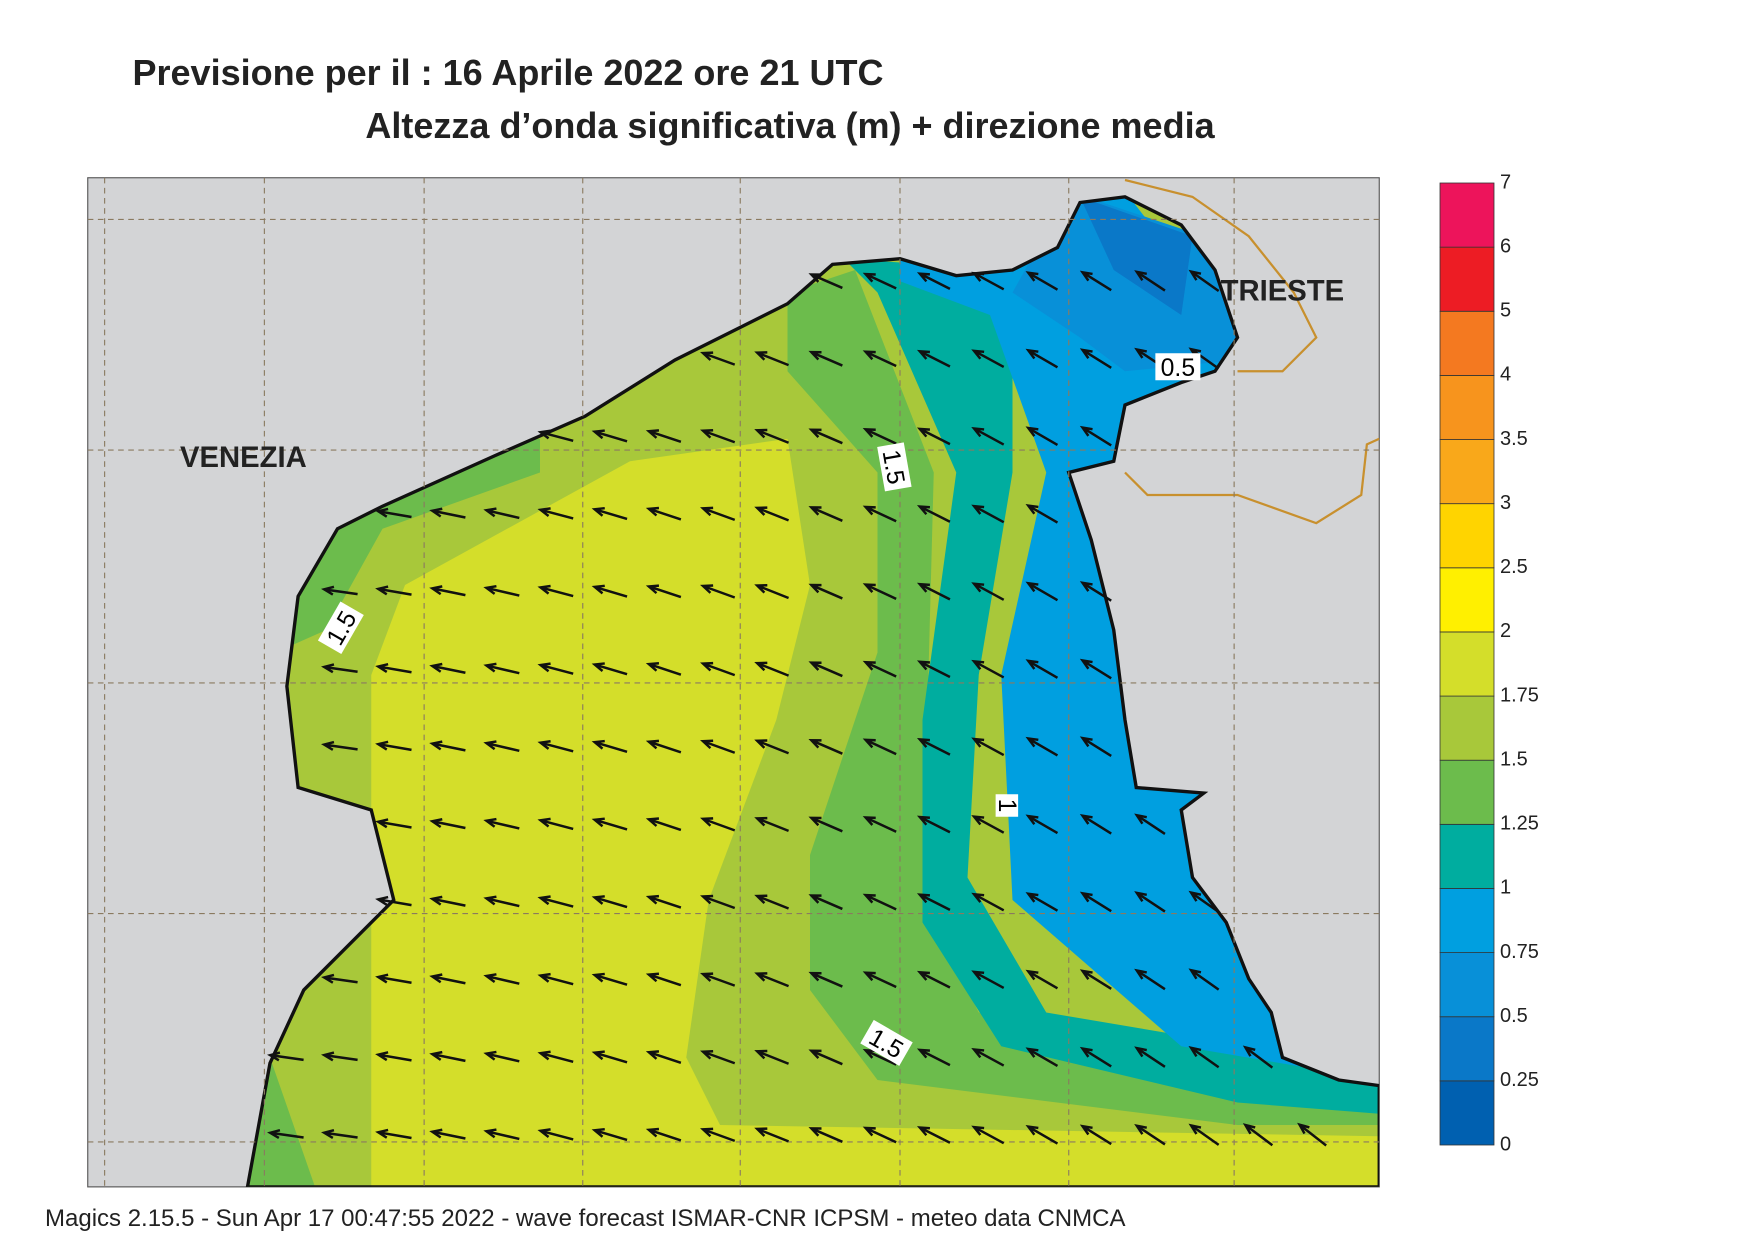 The image size is (1755, 1242). I want to click on colorbar-label: 1, so click(1505, 888).